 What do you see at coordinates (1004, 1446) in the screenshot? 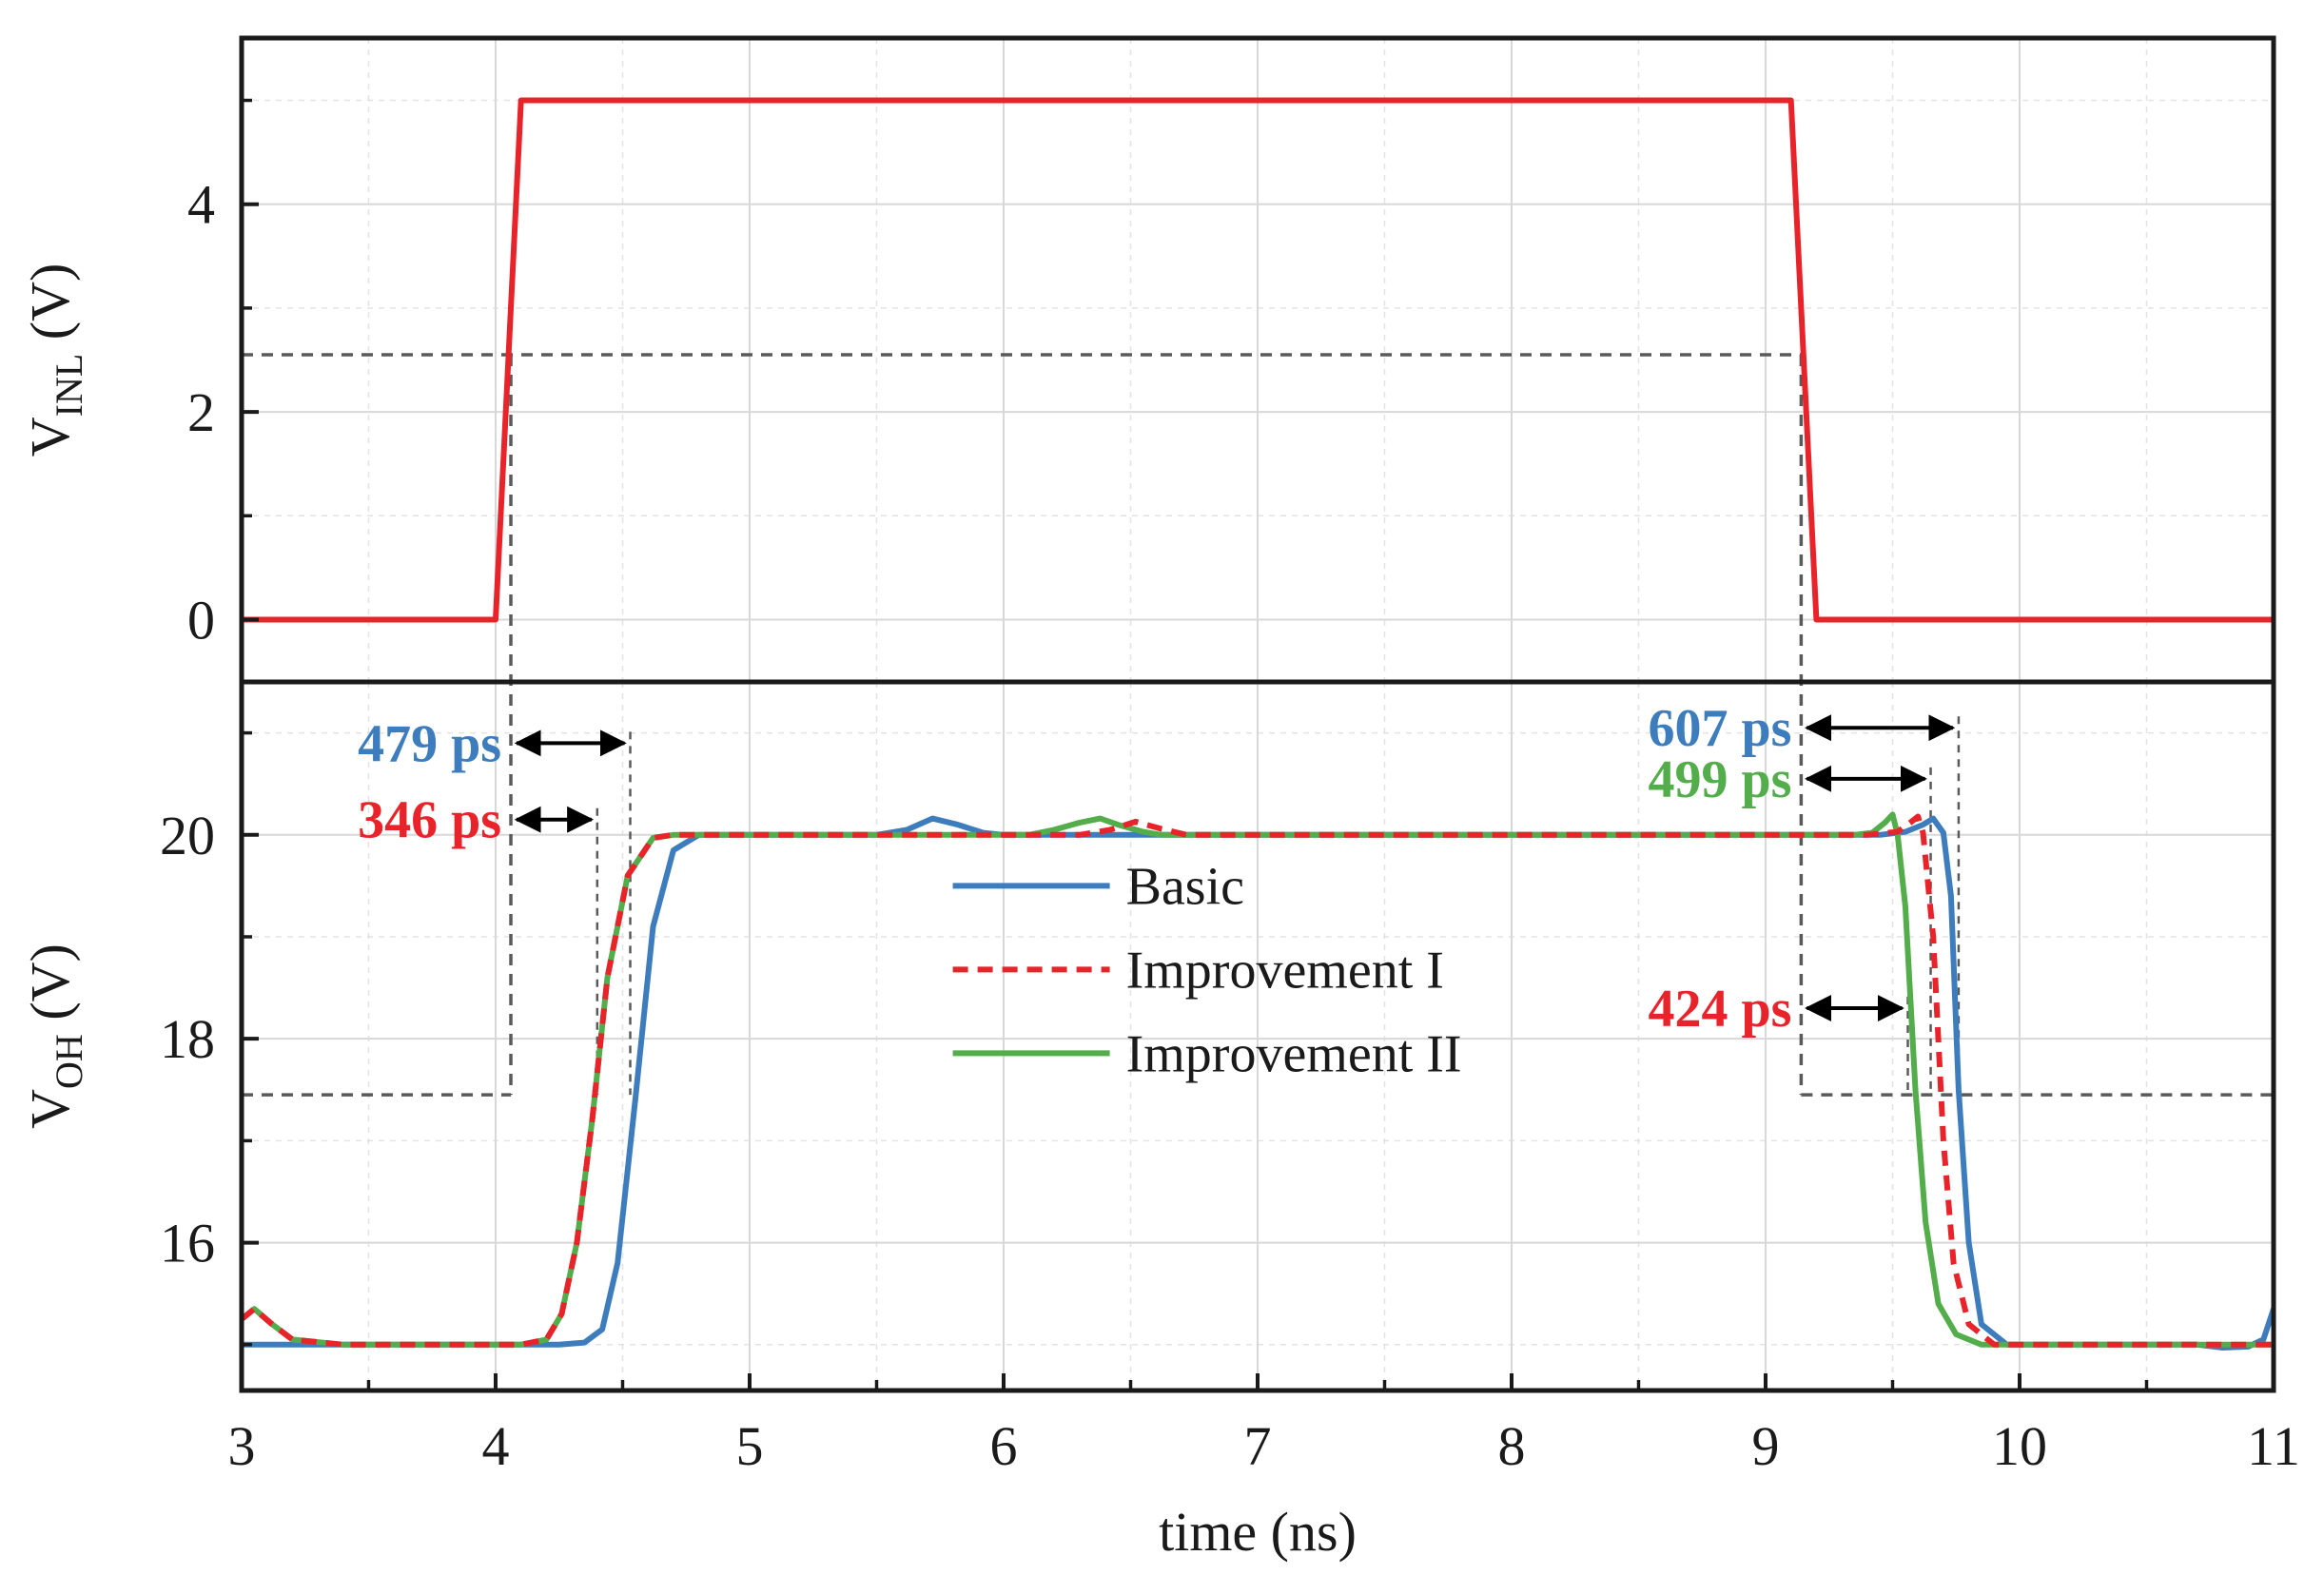
I see `x-tick-label: 6` at bounding box center [1004, 1446].